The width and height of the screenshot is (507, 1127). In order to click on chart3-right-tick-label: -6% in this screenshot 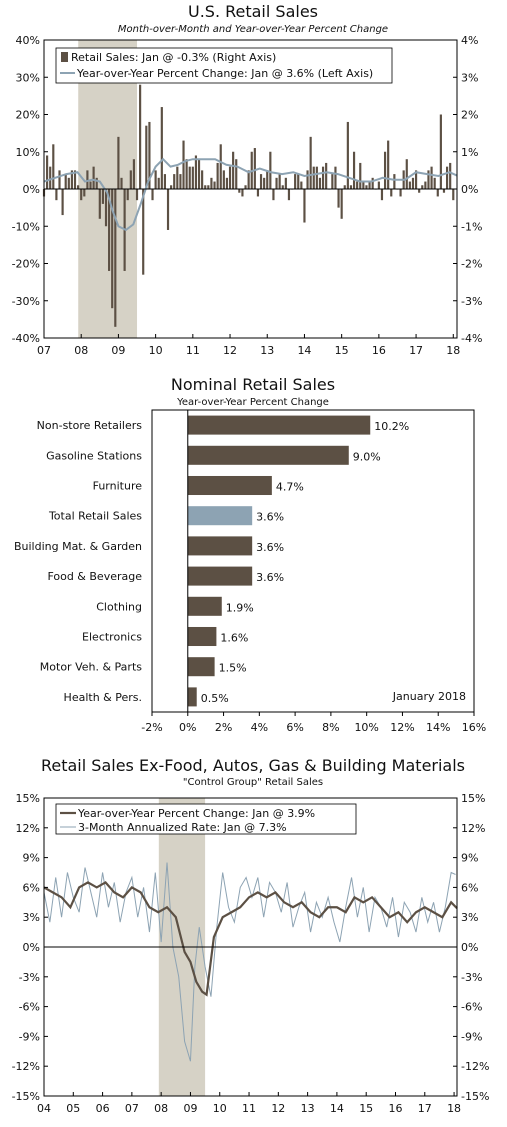, I will do `click(471, 1007)`.